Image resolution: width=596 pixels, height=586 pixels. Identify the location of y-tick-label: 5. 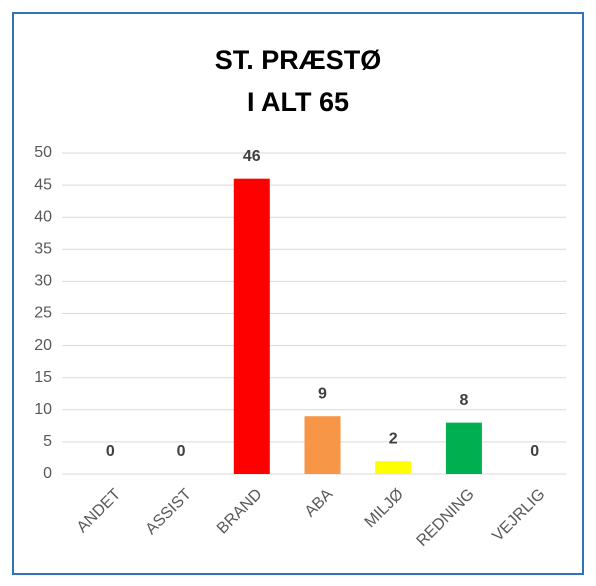
(47, 441).